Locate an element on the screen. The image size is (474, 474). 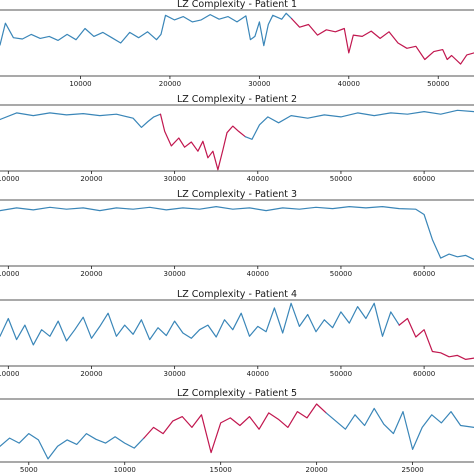
chart-title: LZ Complexity - Patient 3 is located at coordinates (237, 194).